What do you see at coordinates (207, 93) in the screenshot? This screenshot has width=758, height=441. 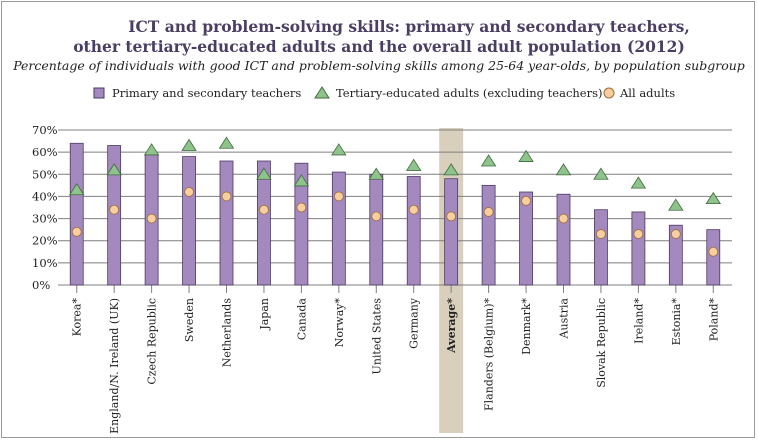 I see `legend-label-teachers: Primary and secondary teachers` at bounding box center [207, 93].